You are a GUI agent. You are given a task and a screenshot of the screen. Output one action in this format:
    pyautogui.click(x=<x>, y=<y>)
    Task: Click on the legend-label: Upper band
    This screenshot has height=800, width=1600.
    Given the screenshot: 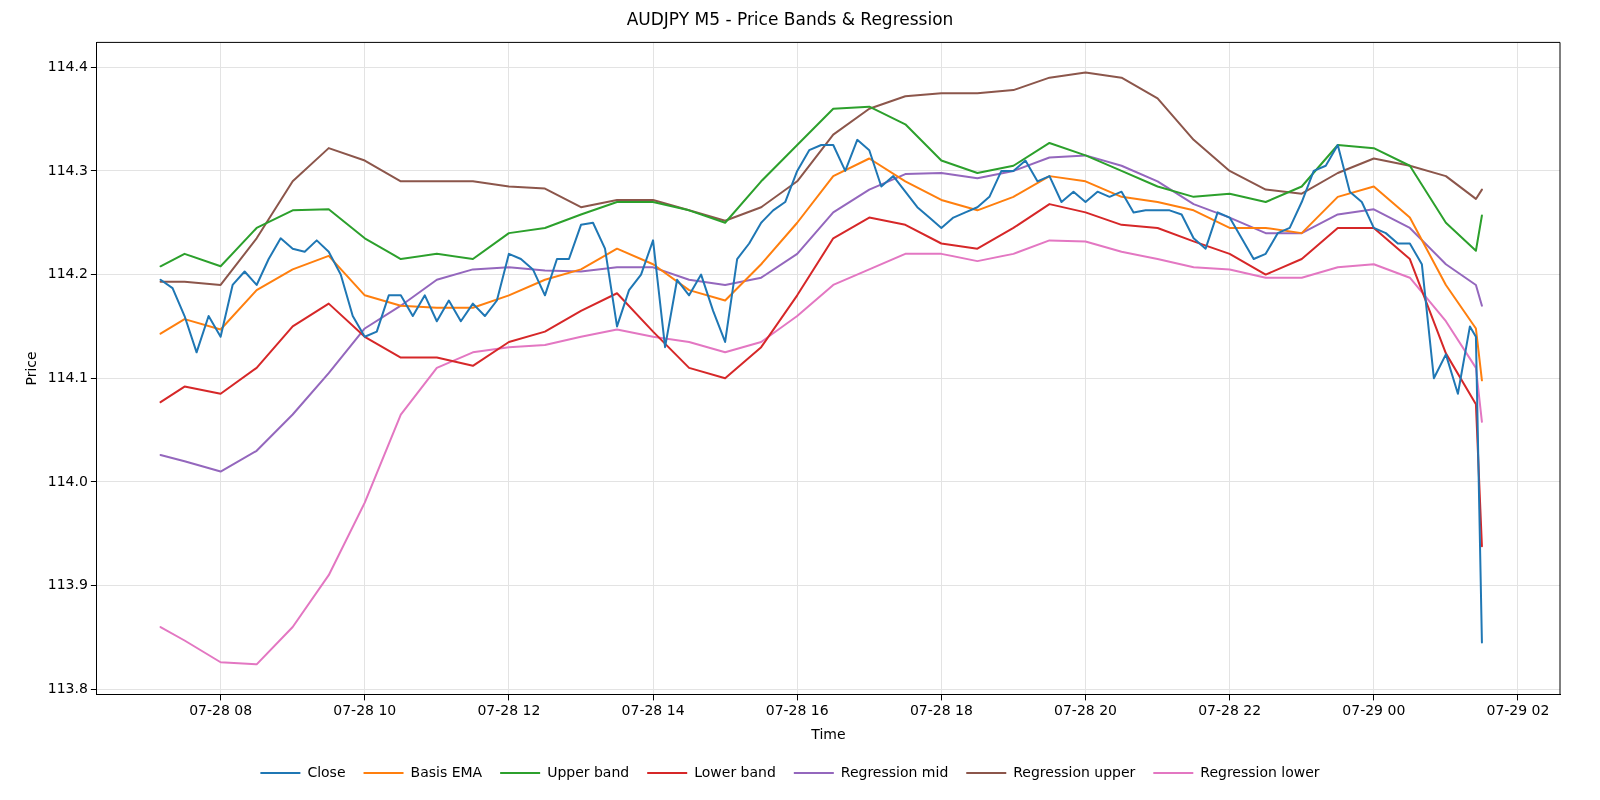 What is the action you would take?
    pyautogui.click(x=588, y=771)
    